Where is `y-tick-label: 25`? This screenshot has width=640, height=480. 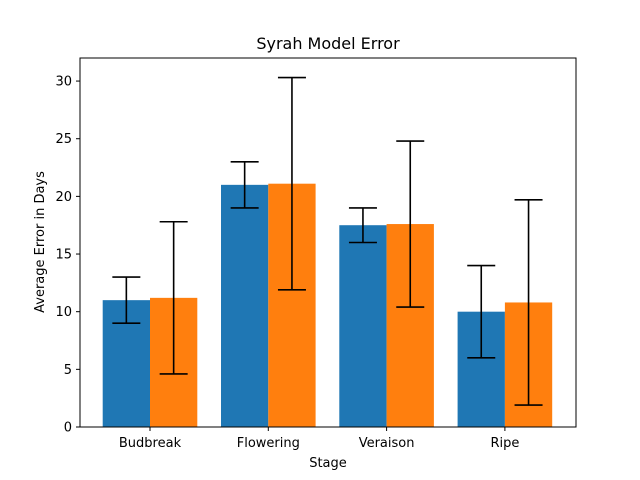
y-tick-label: 25 is located at coordinates (63, 139).